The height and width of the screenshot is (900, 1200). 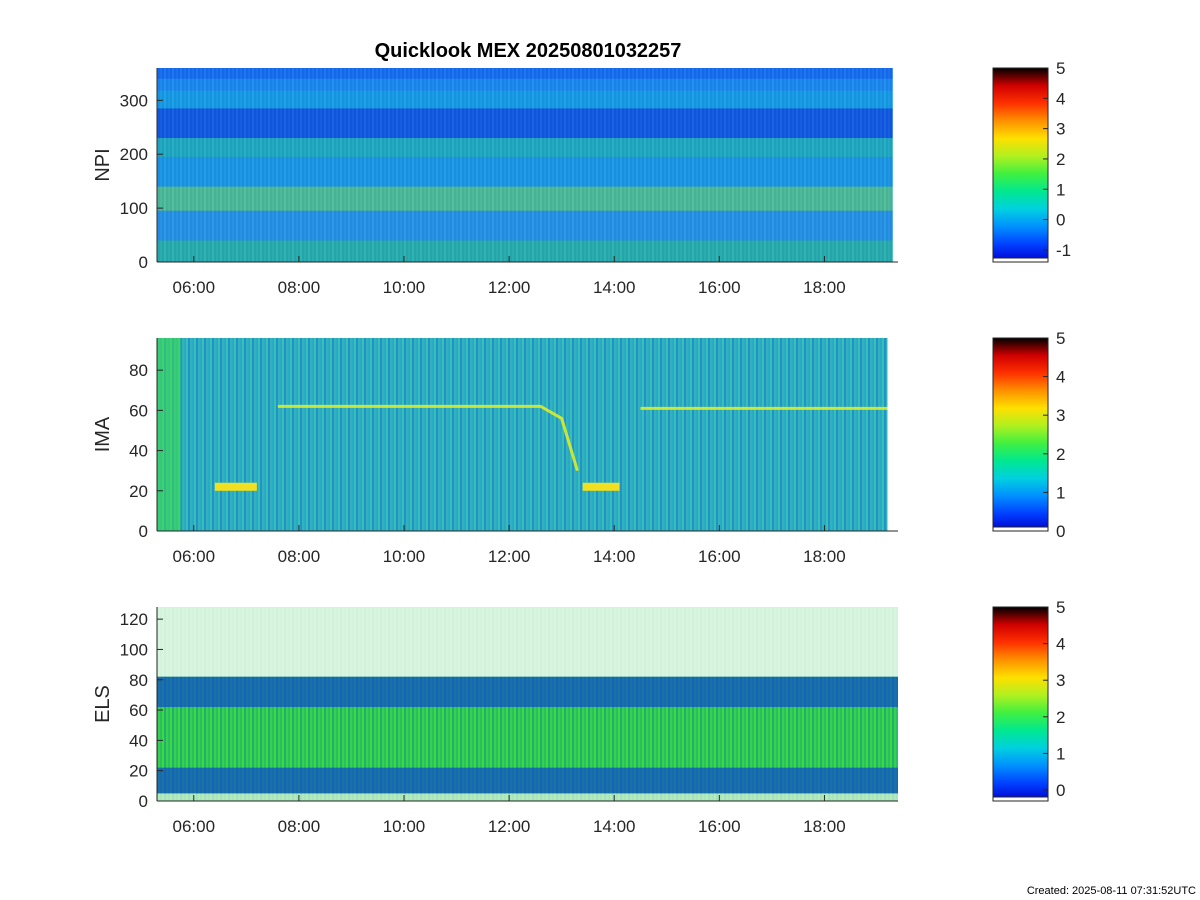 What do you see at coordinates (103, 434) in the screenshot?
I see `y-axis-label: IMA` at bounding box center [103, 434].